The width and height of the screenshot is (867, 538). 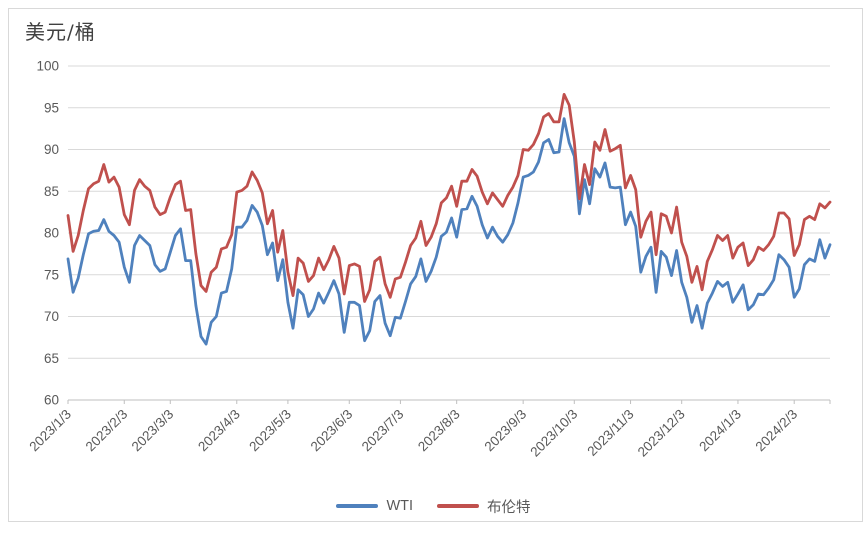 What do you see at coordinates (332, 431) in the screenshot?
I see `x-axis-label: 2023/6/3` at bounding box center [332, 431].